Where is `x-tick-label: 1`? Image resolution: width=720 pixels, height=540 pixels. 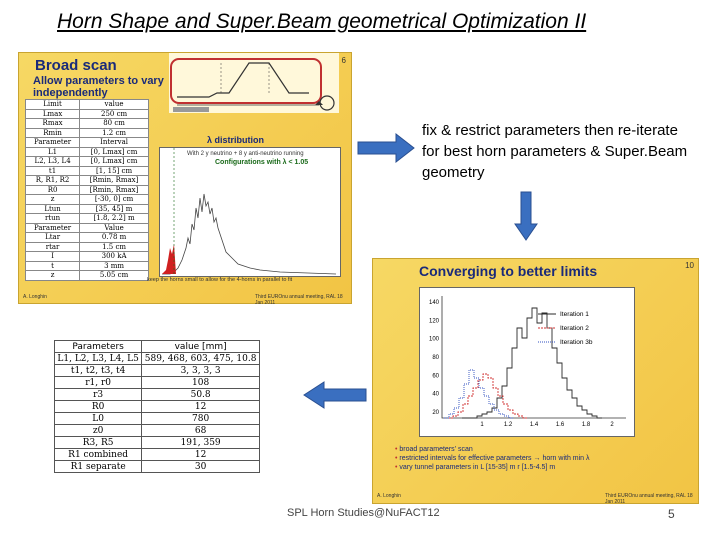 x-tick-label: 1 is located at coordinates (482, 425).